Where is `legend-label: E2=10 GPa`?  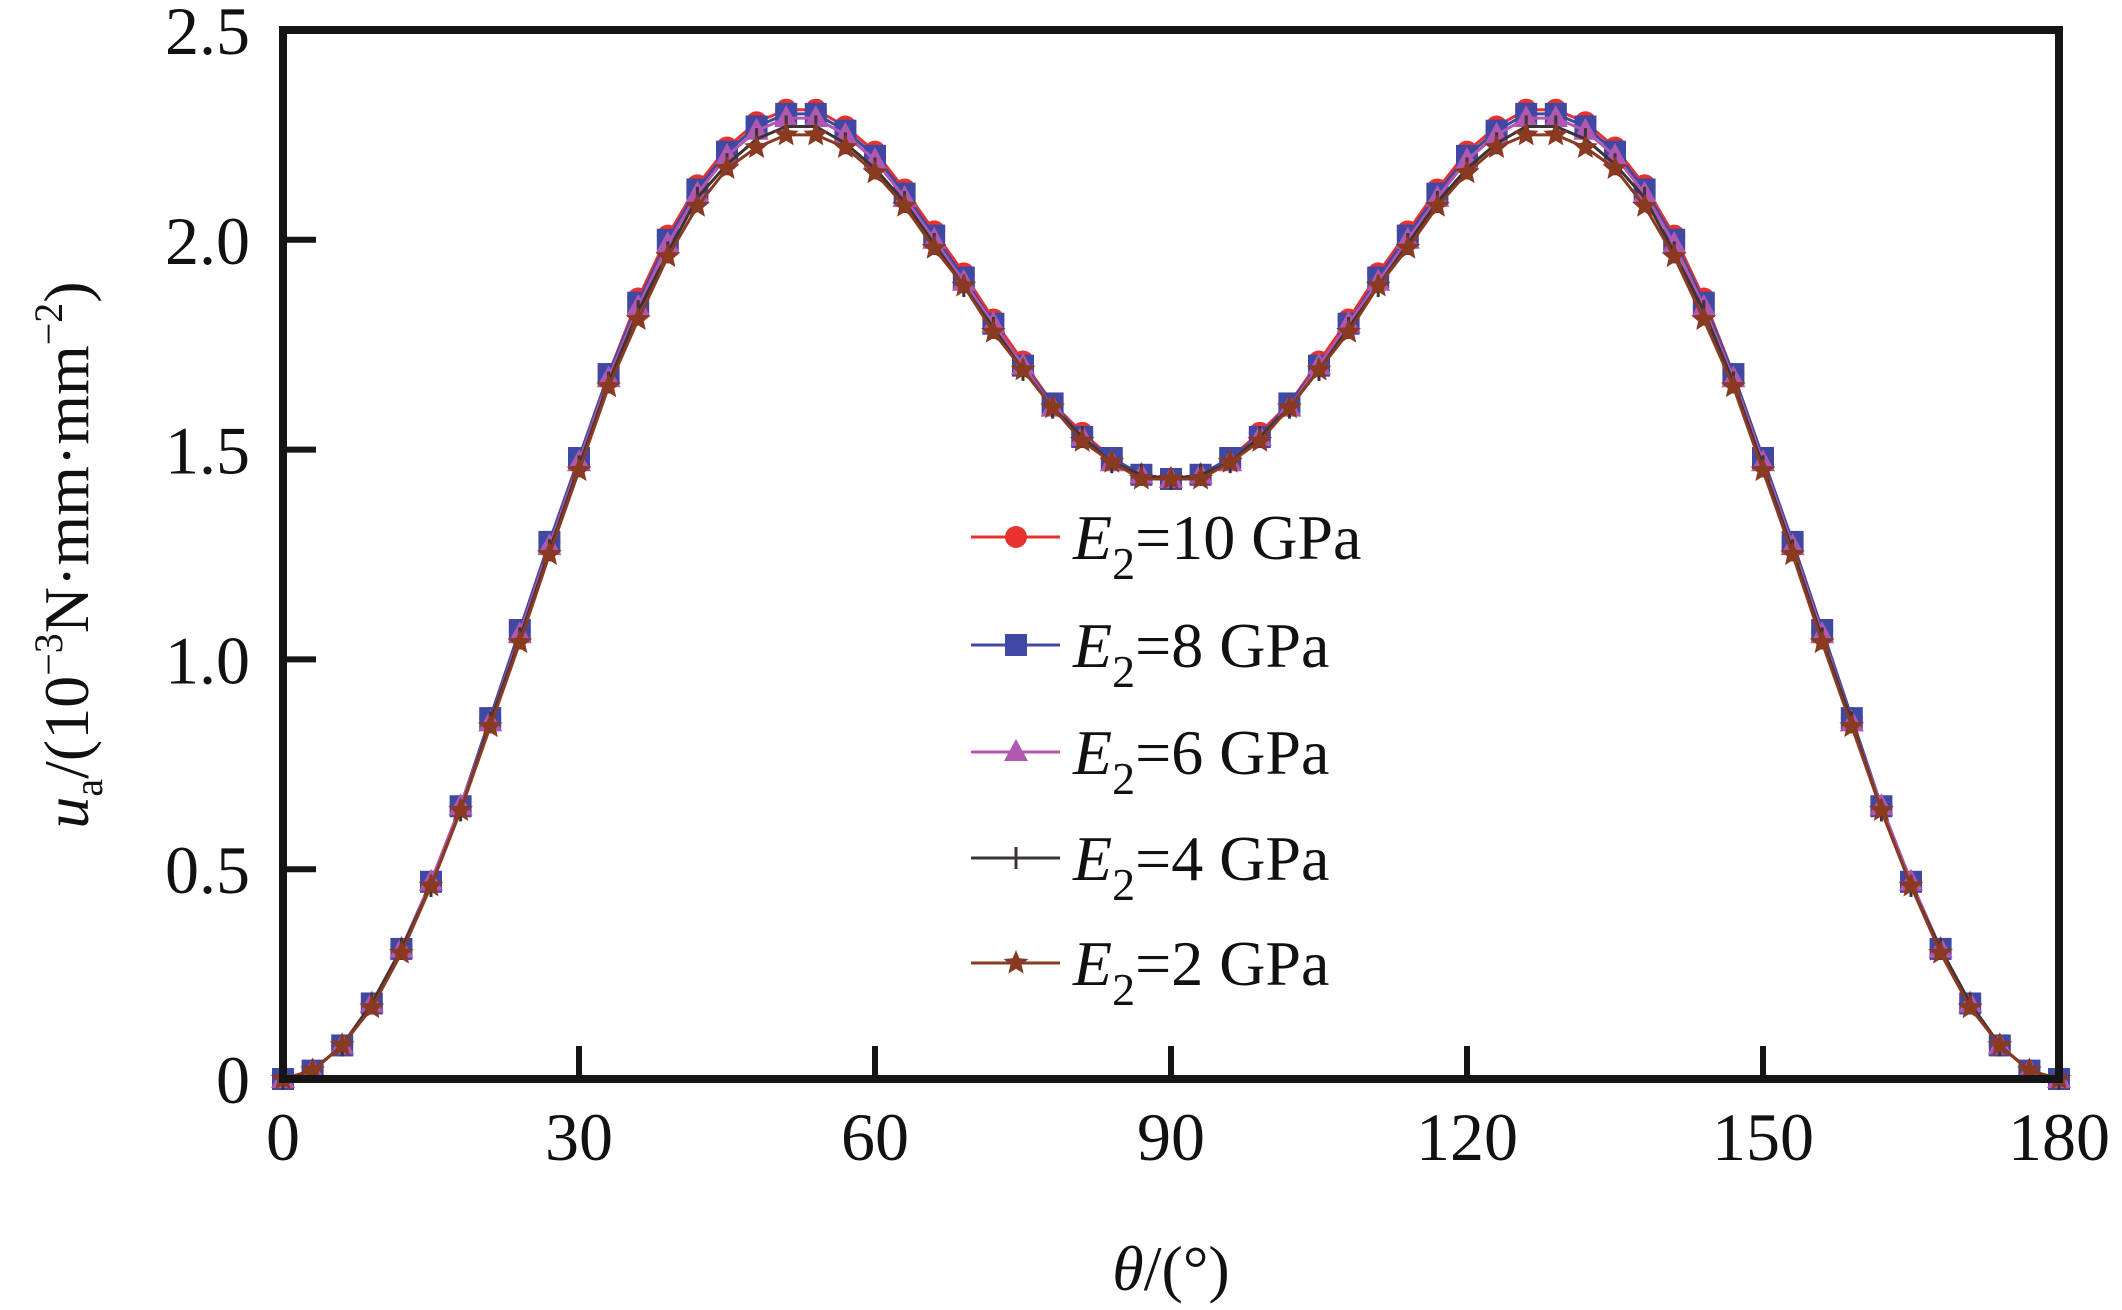 legend-label: E2=10 GPa is located at coordinates (1216, 545).